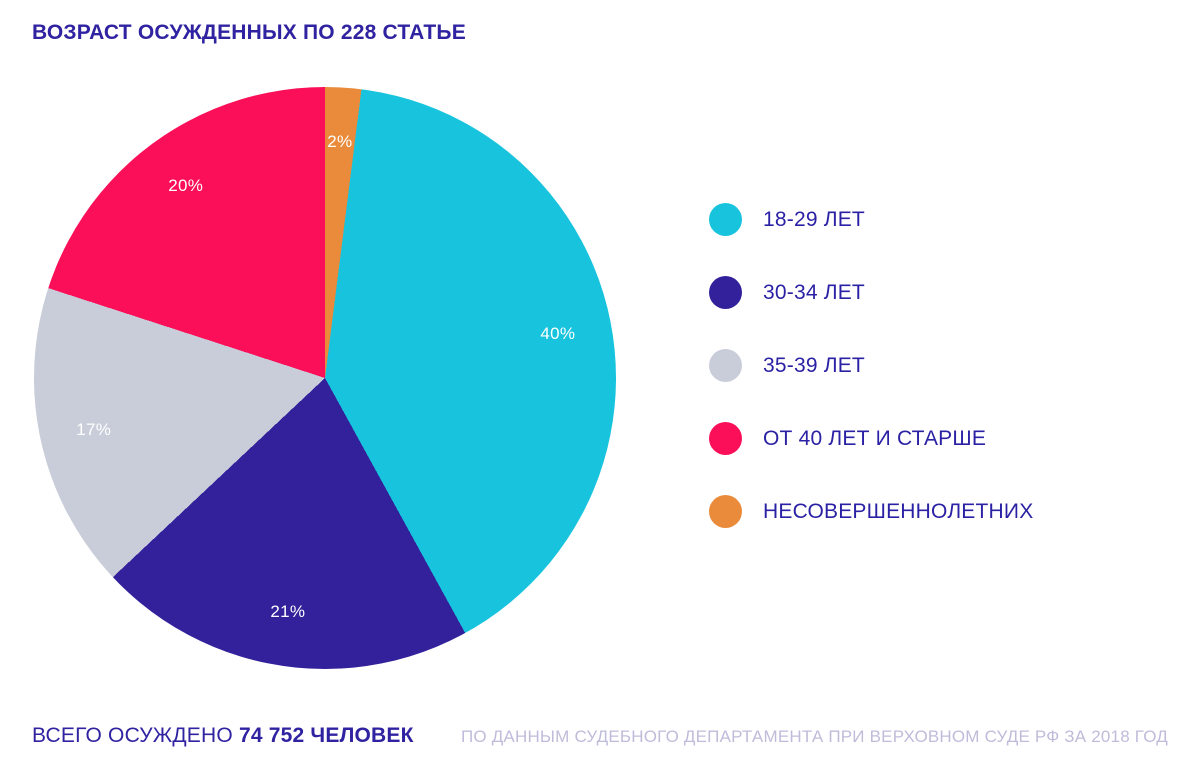 This screenshot has height=780, width=1200. I want to click on legend-item-minors: НЕСОВЕРШЕННОЛЕТНИХ, so click(871, 511).